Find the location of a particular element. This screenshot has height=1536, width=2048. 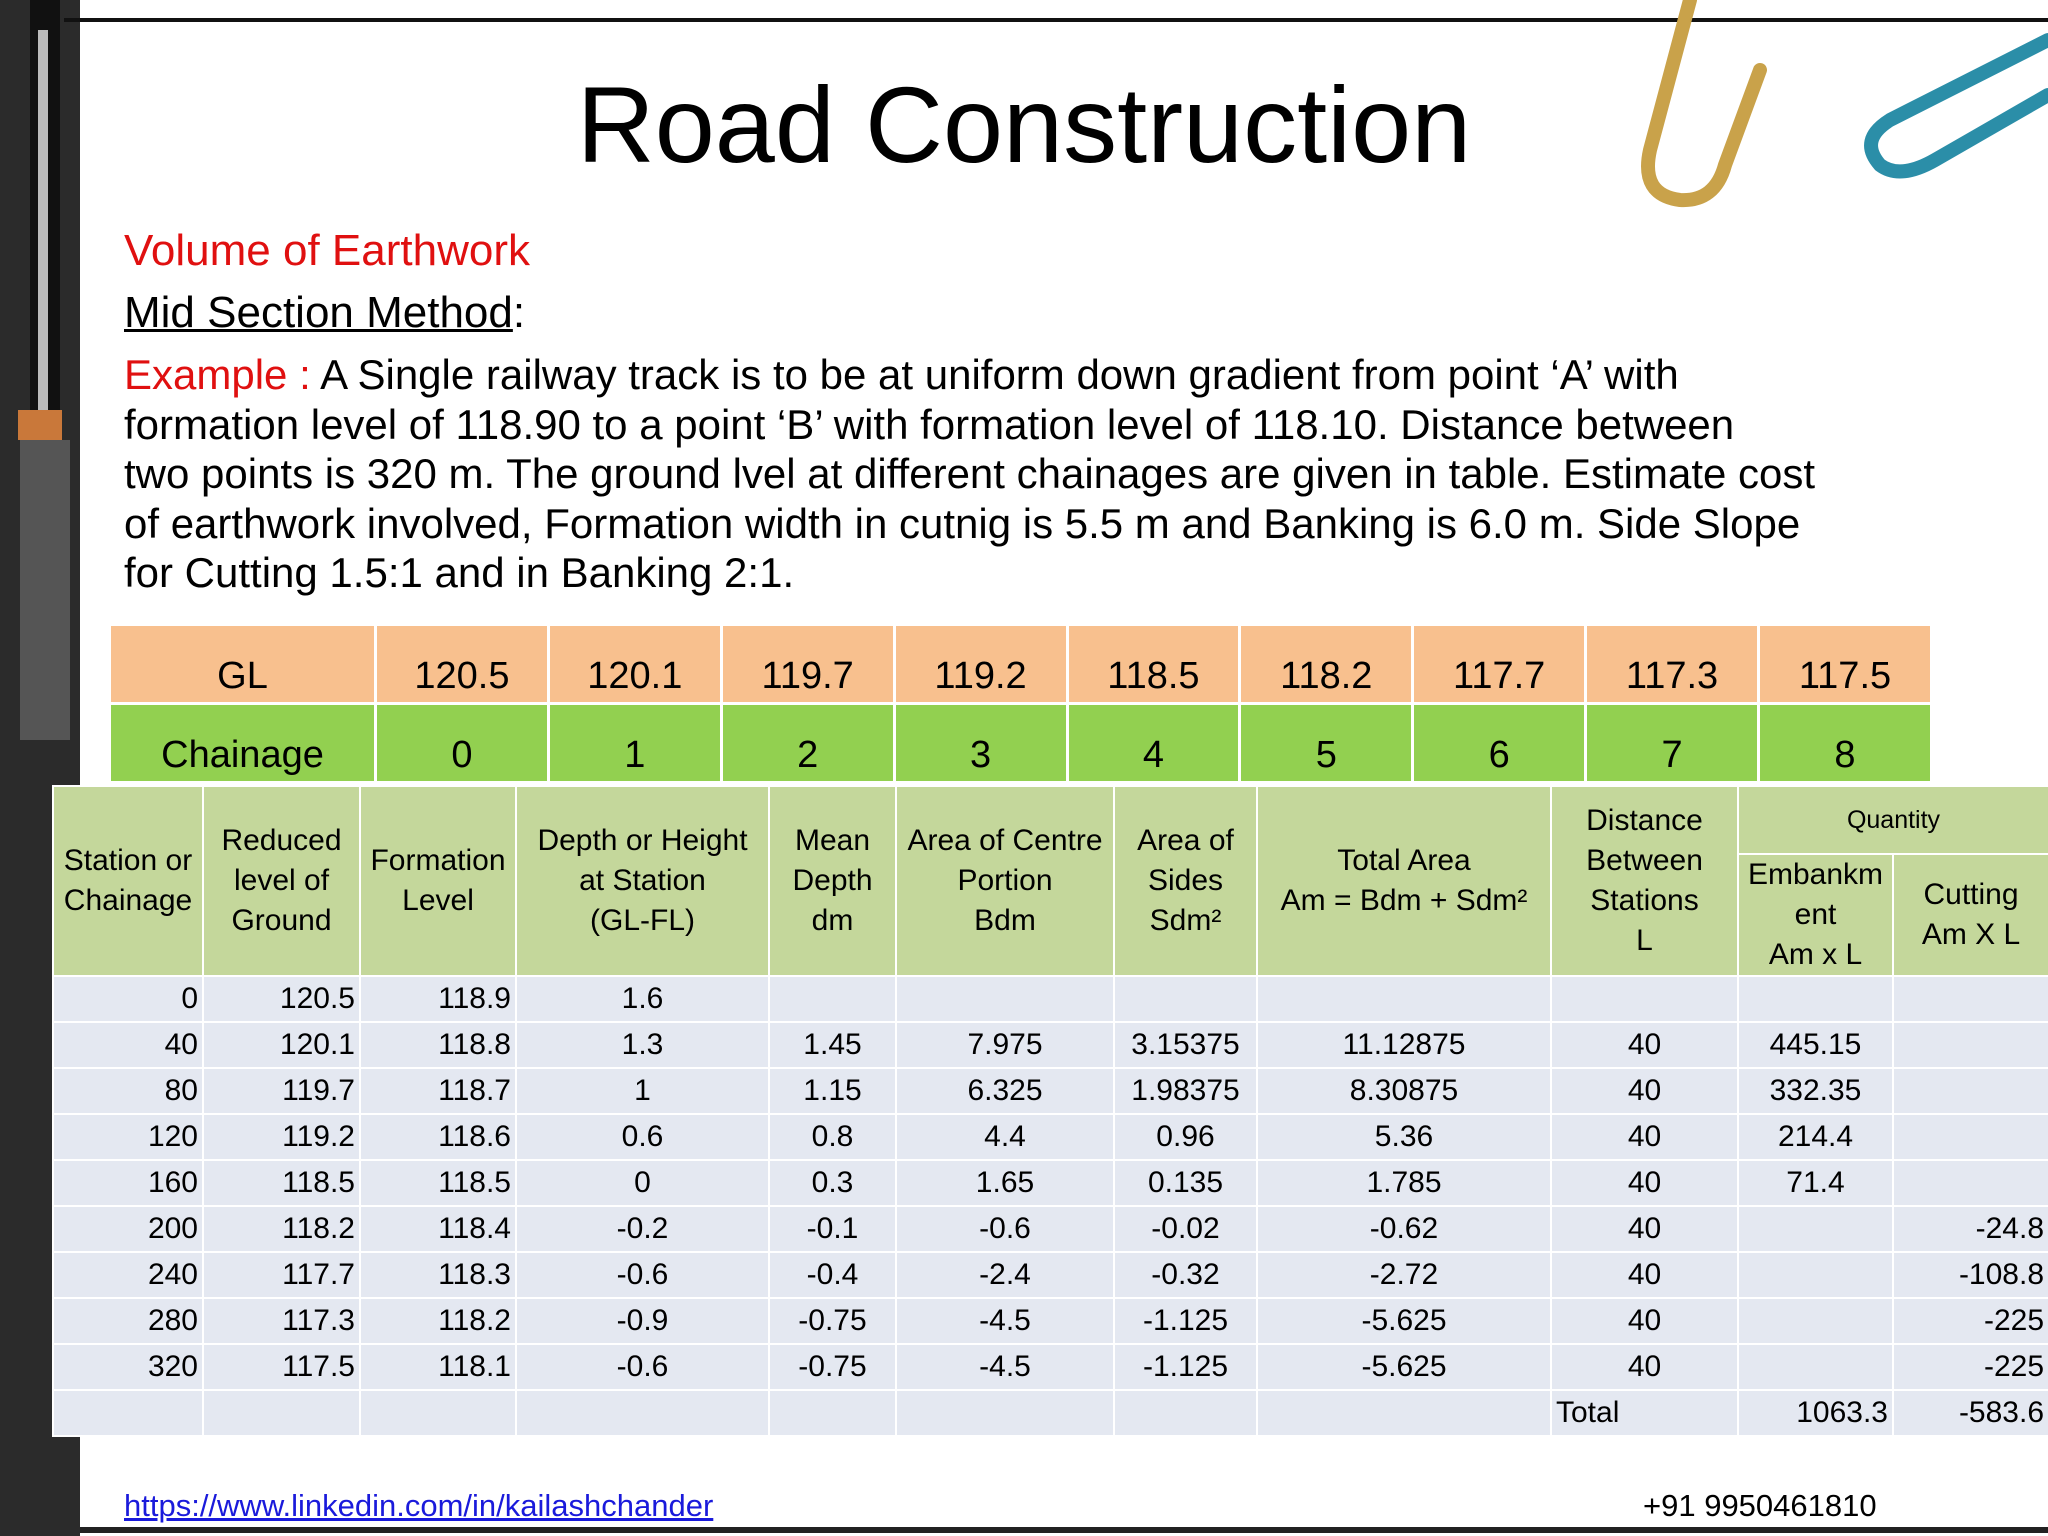

given-cell: 1 is located at coordinates (634, 743).